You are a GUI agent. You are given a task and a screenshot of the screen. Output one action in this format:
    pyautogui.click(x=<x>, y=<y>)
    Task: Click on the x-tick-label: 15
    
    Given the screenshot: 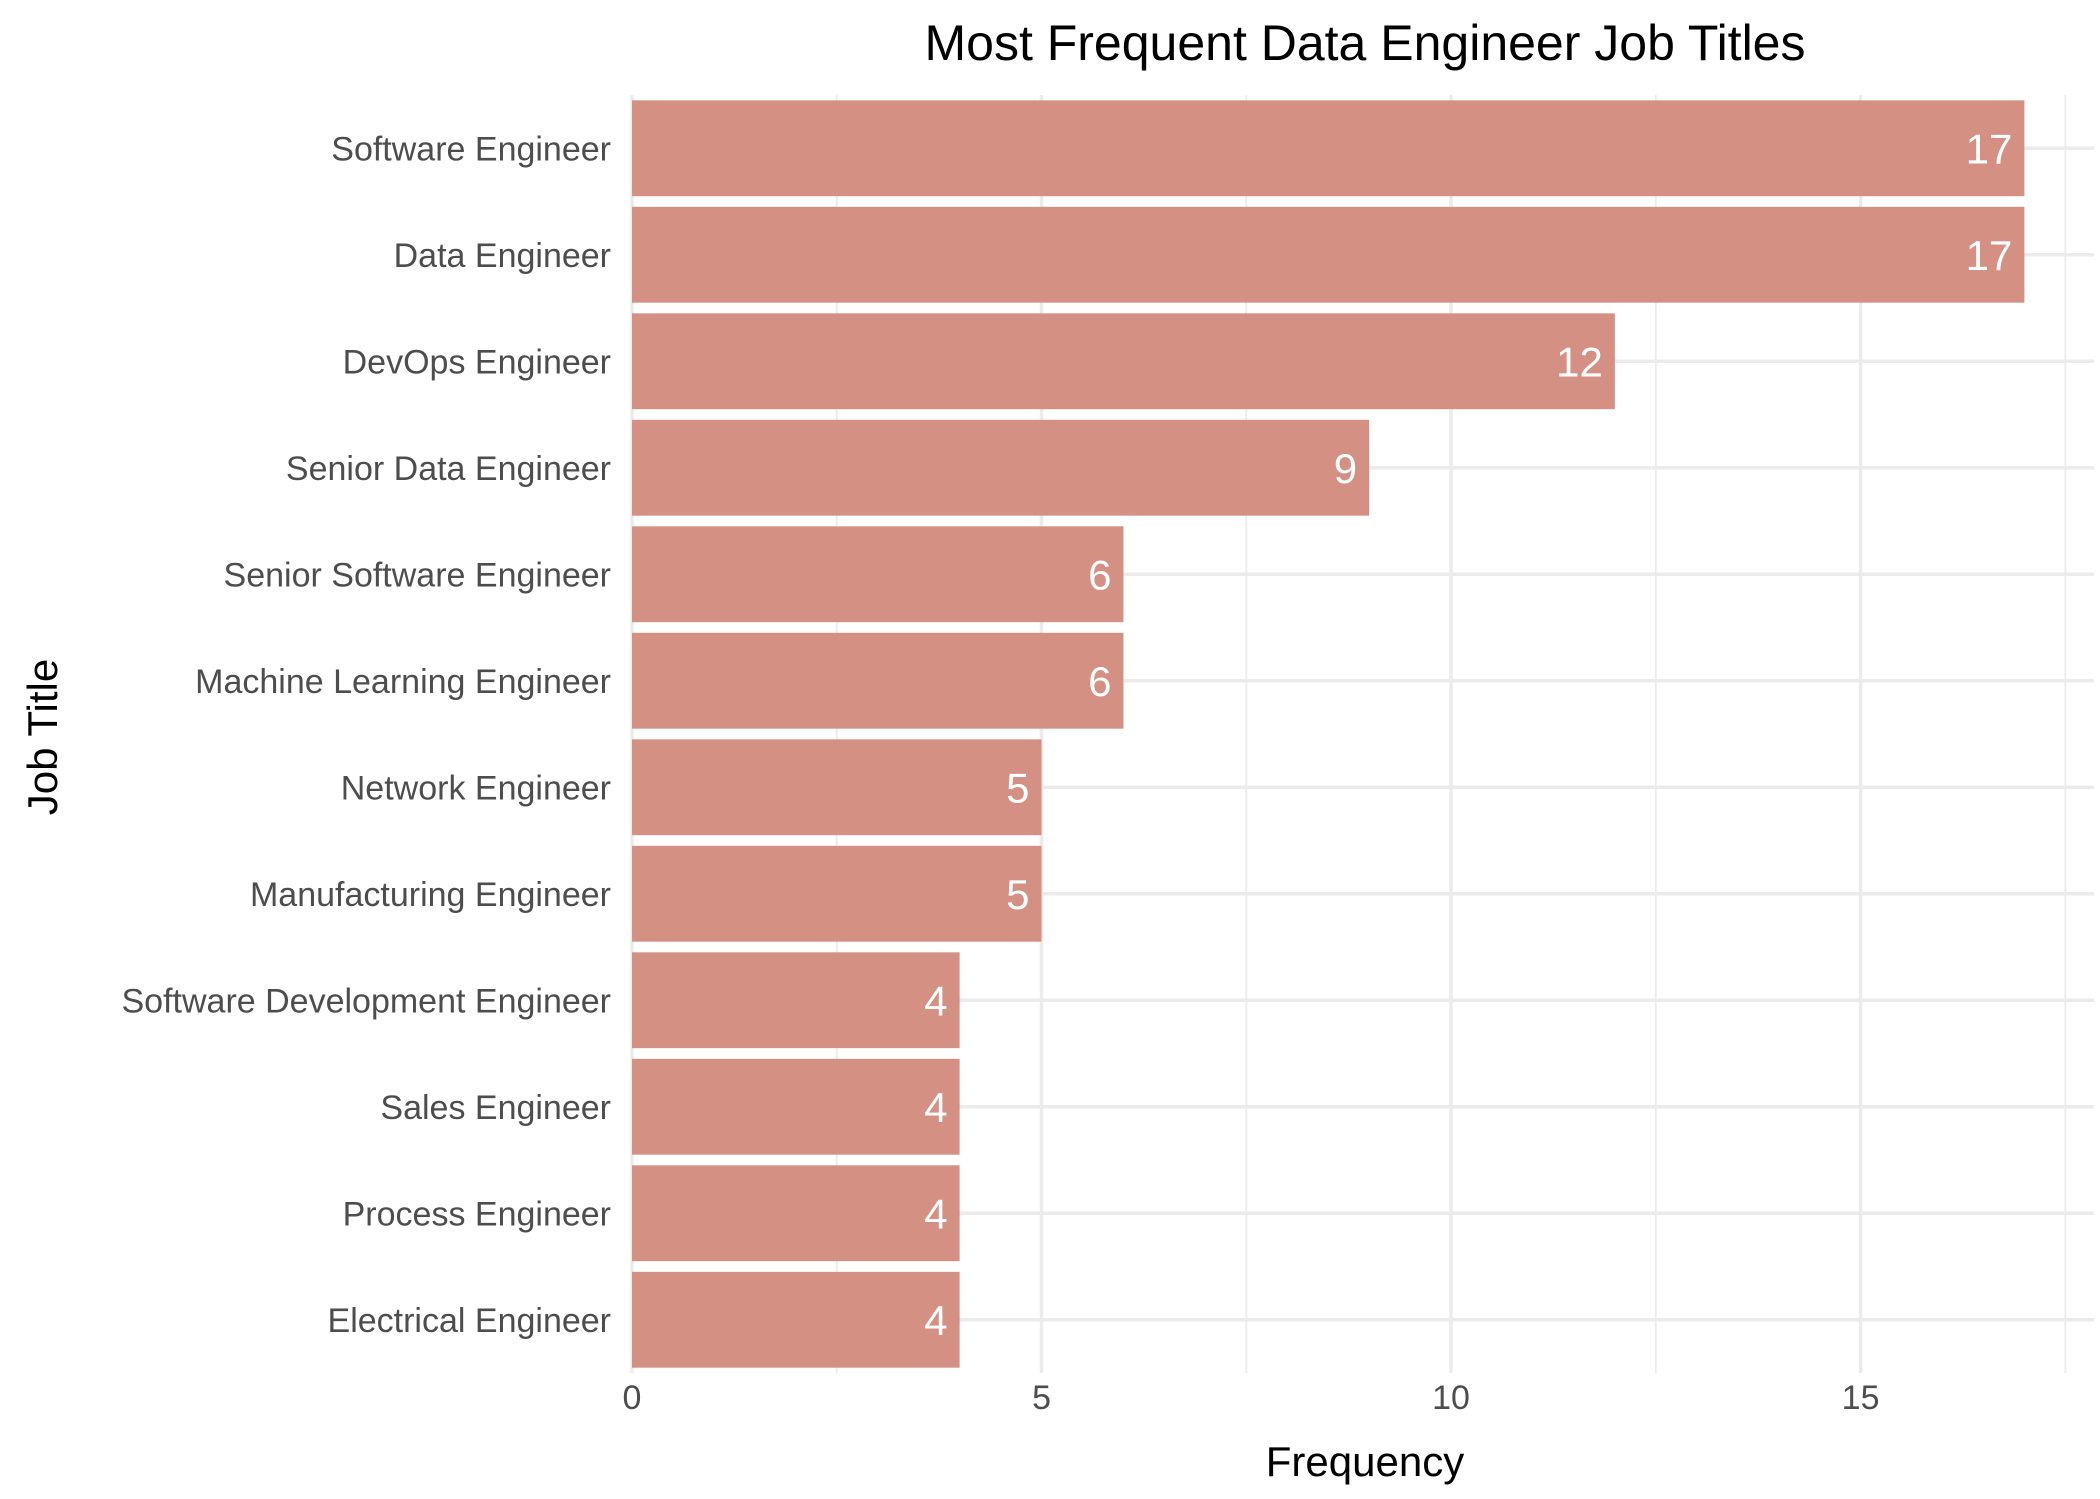 What is the action you would take?
    pyautogui.click(x=1861, y=1398)
    